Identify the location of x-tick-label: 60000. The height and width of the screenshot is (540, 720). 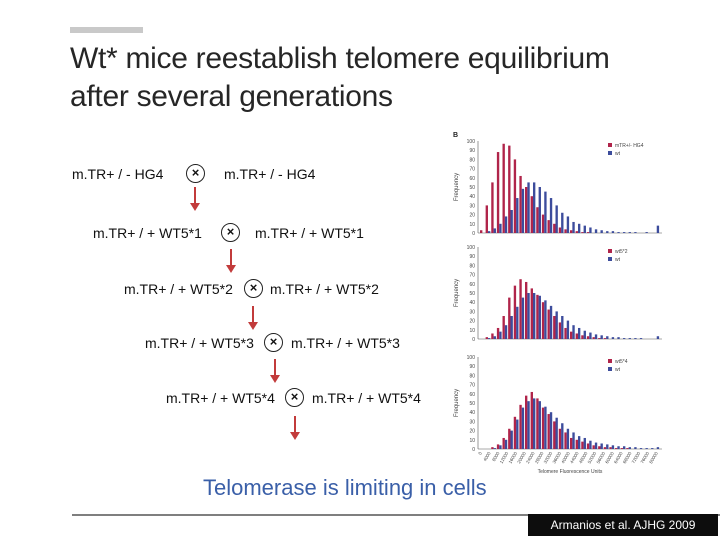
(609, 458).